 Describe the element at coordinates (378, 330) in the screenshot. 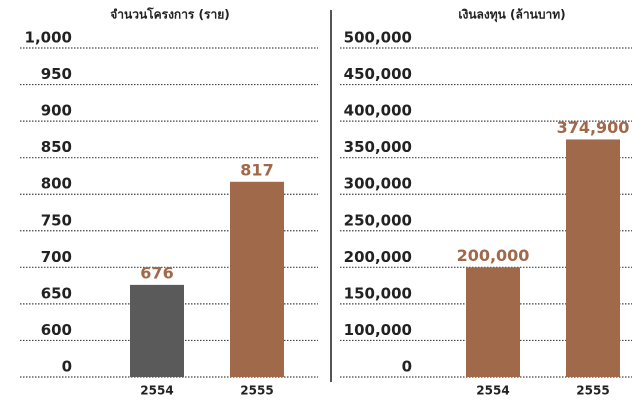

I see `y-tick-label: 100,000` at that location.